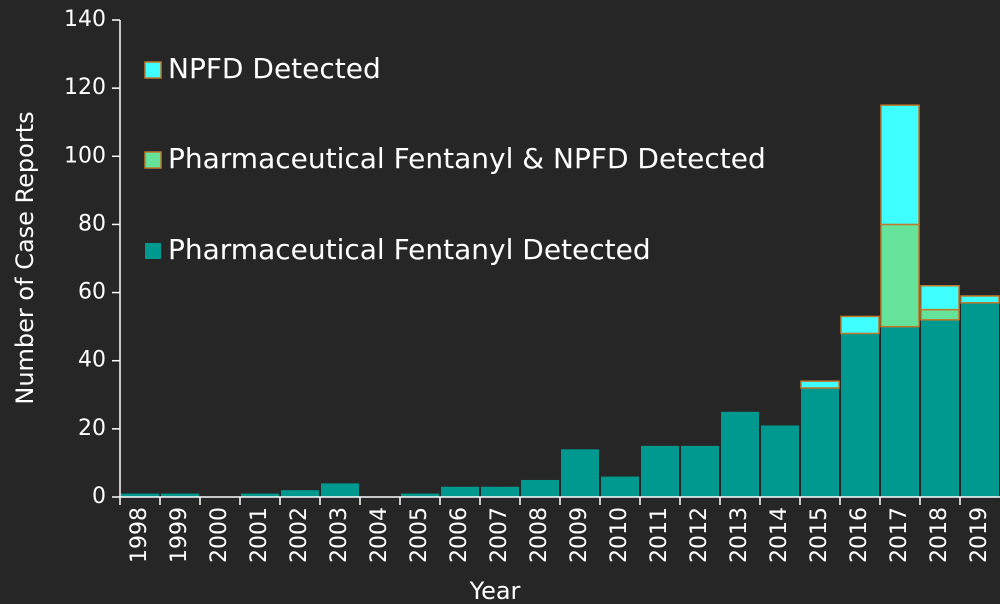 Image resolution: width=1000 pixels, height=604 pixels. I want to click on x-axis-title: Year, so click(495, 590).